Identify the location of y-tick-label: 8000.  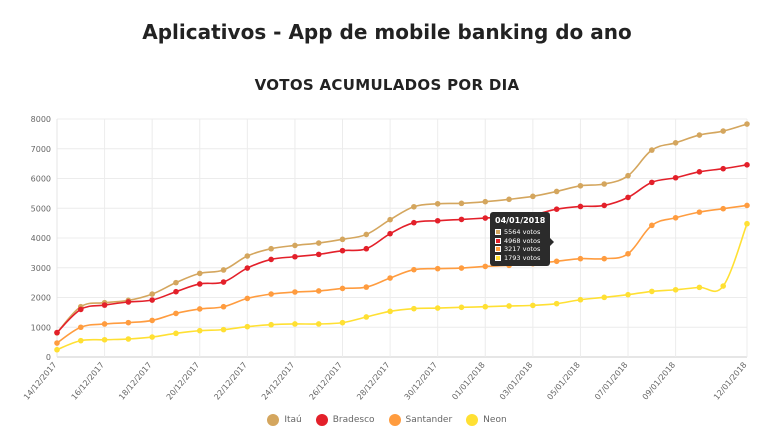
(41, 119).